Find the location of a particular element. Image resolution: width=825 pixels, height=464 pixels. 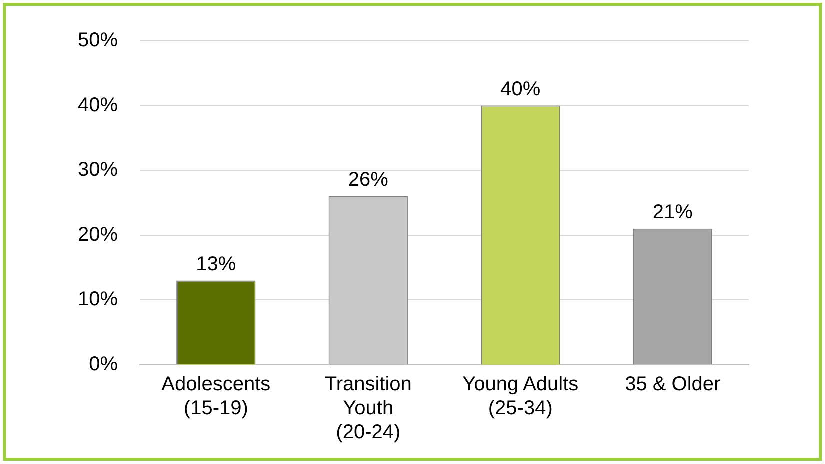

x-tick-label: 35 & Older is located at coordinates (673, 385).